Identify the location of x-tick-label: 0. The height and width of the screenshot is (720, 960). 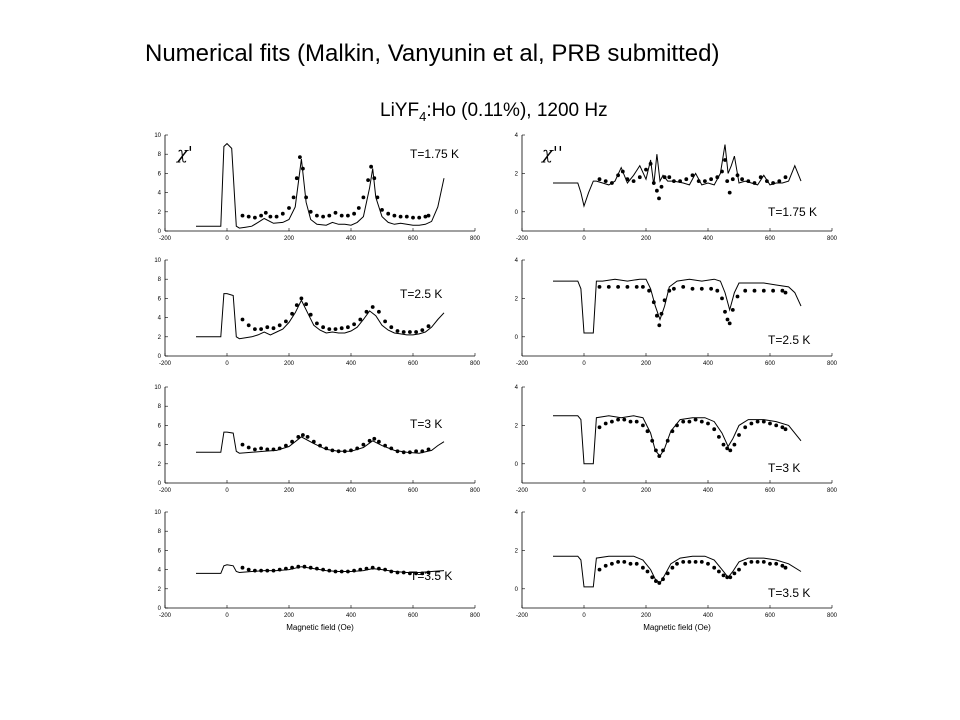
(584, 364).